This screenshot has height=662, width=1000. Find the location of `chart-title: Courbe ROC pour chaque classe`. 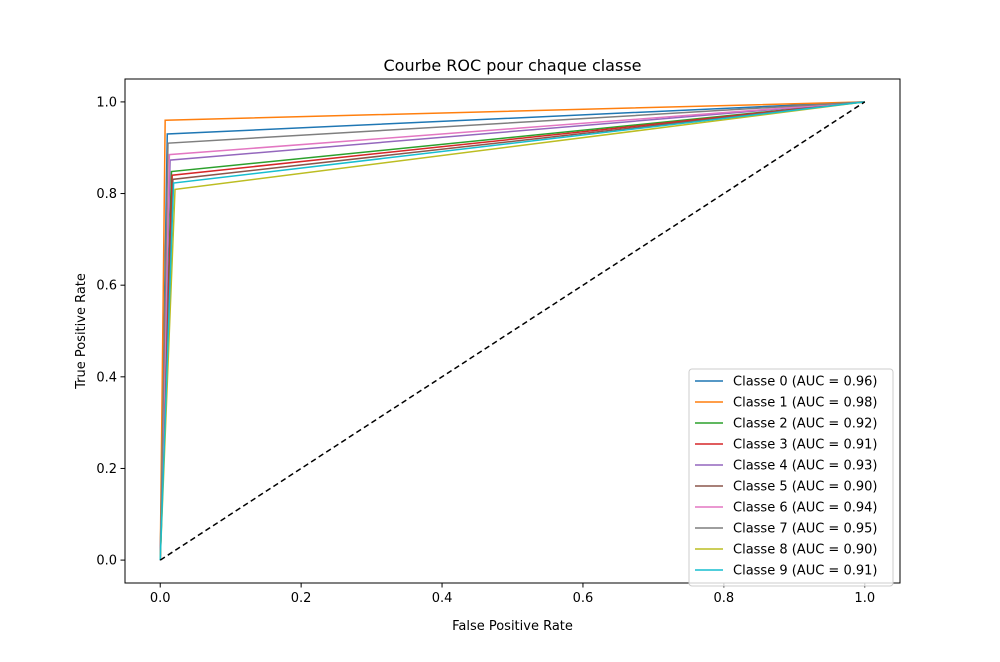

chart-title: Courbe ROC pour chaque classe is located at coordinates (512, 65).